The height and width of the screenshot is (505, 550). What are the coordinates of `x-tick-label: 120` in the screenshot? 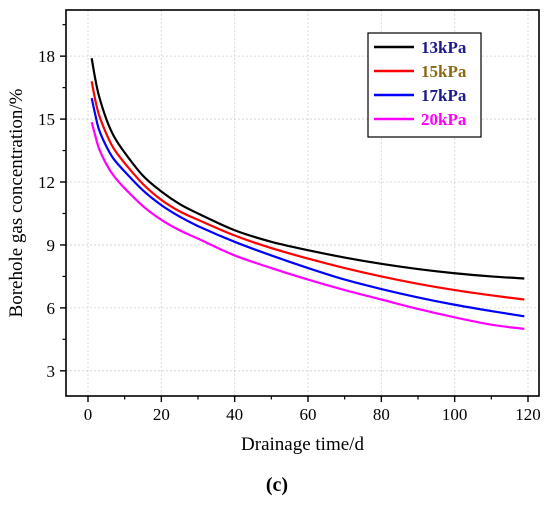 It's located at (528, 414).